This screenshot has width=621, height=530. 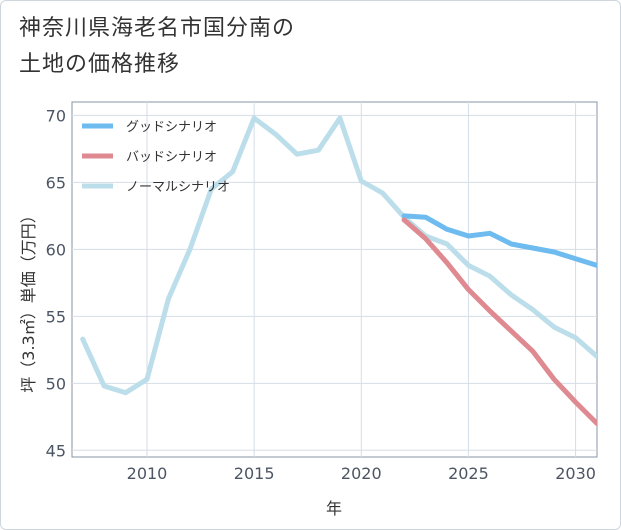 What do you see at coordinates (56, 316) in the screenshot?
I see `y-tick-label: 55` at bounding box center [56, 316].